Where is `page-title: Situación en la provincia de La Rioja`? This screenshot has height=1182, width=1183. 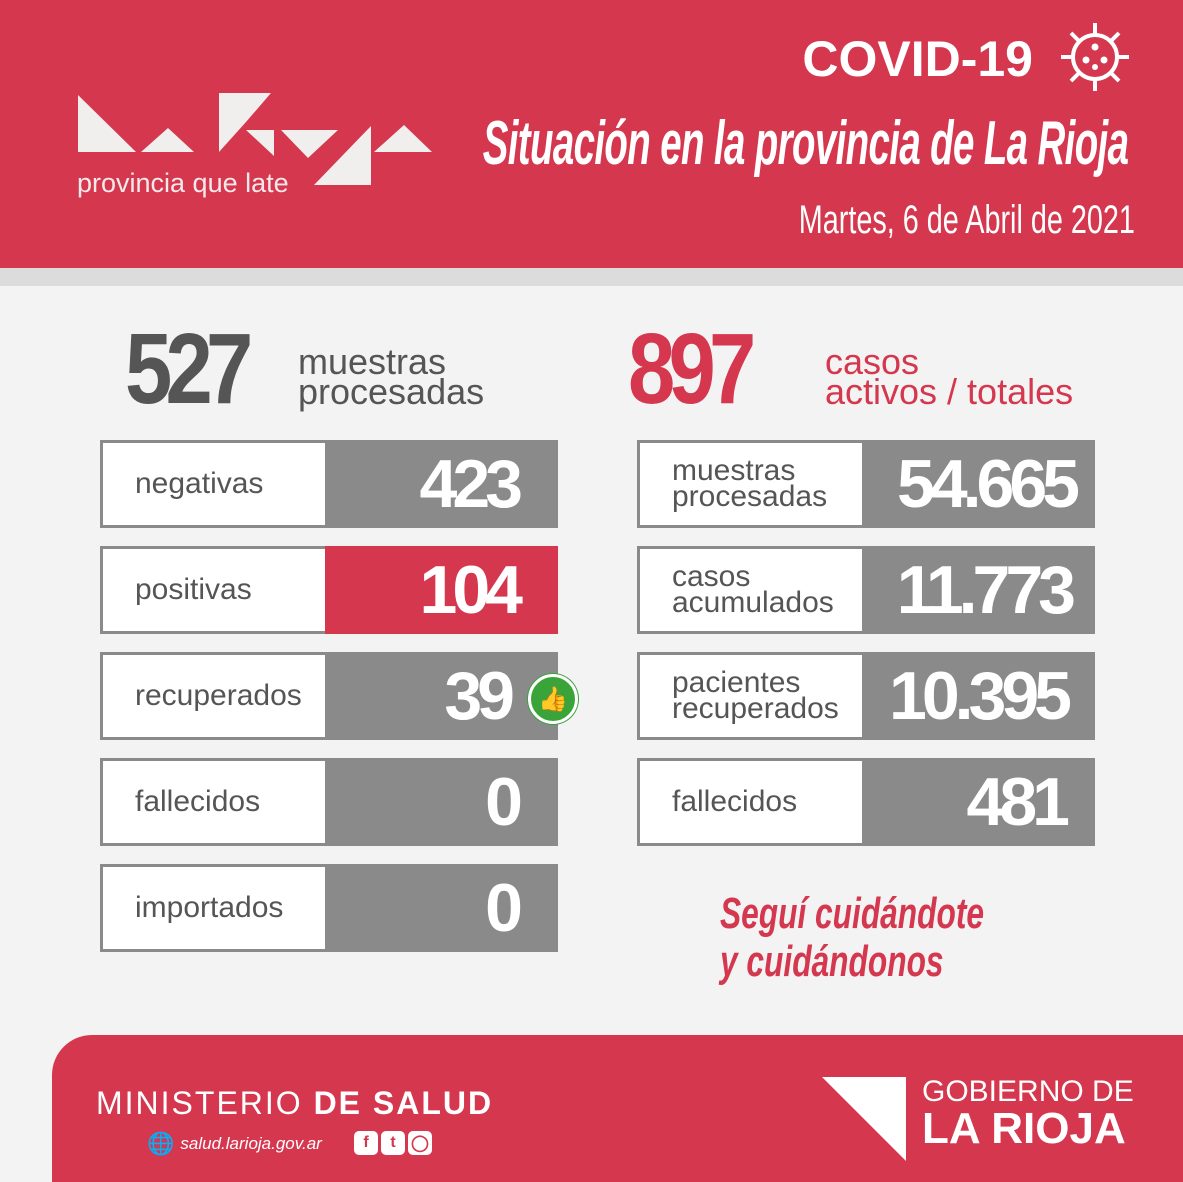
page-title: Situación en la provincia de La Rioja is located at coordinates (805, 143).